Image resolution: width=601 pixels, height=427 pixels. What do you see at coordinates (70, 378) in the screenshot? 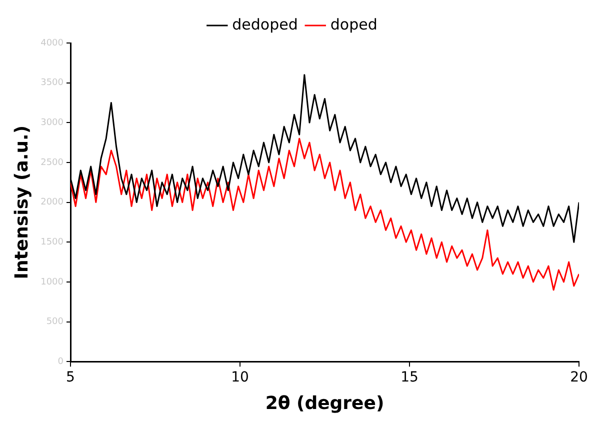
I see `x-tick-label: 5` at bounding box center [70, 378].